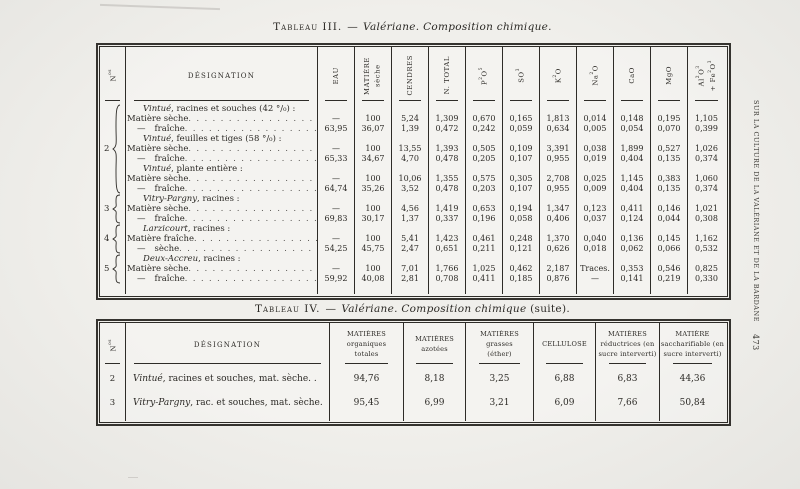  Describe the element at coordinates (669, 189) in the screenshot. I see `value-cell: 0,135` at that location.